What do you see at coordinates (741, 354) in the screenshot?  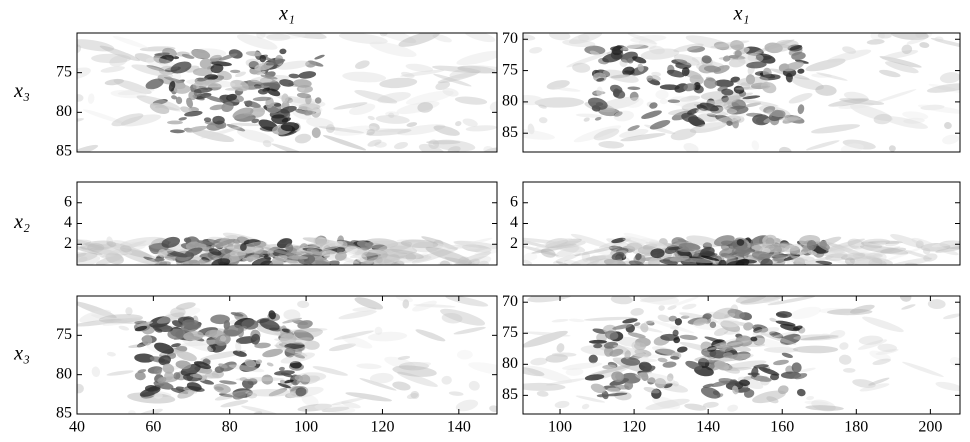 I see `field-texture` at bounding box center [741, 354].